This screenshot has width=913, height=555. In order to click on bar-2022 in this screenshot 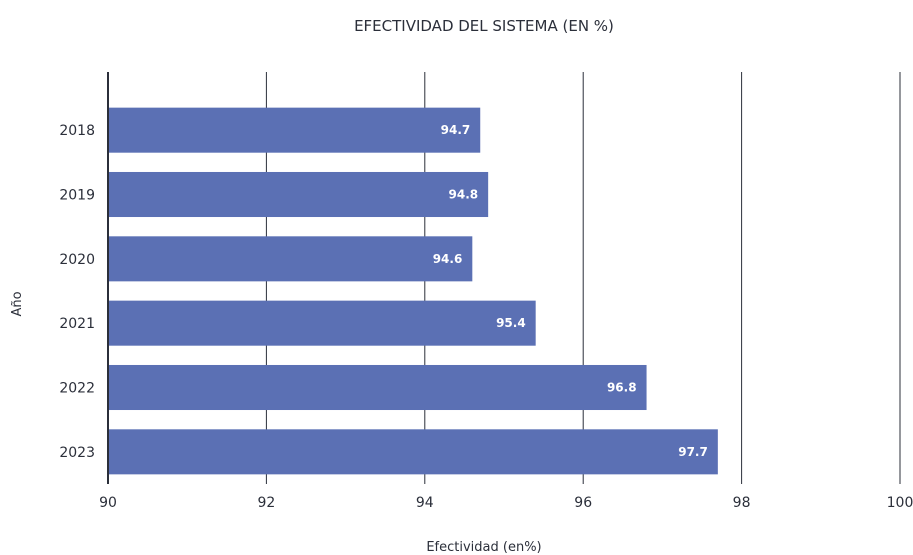, I will do `click(377, 387)`.